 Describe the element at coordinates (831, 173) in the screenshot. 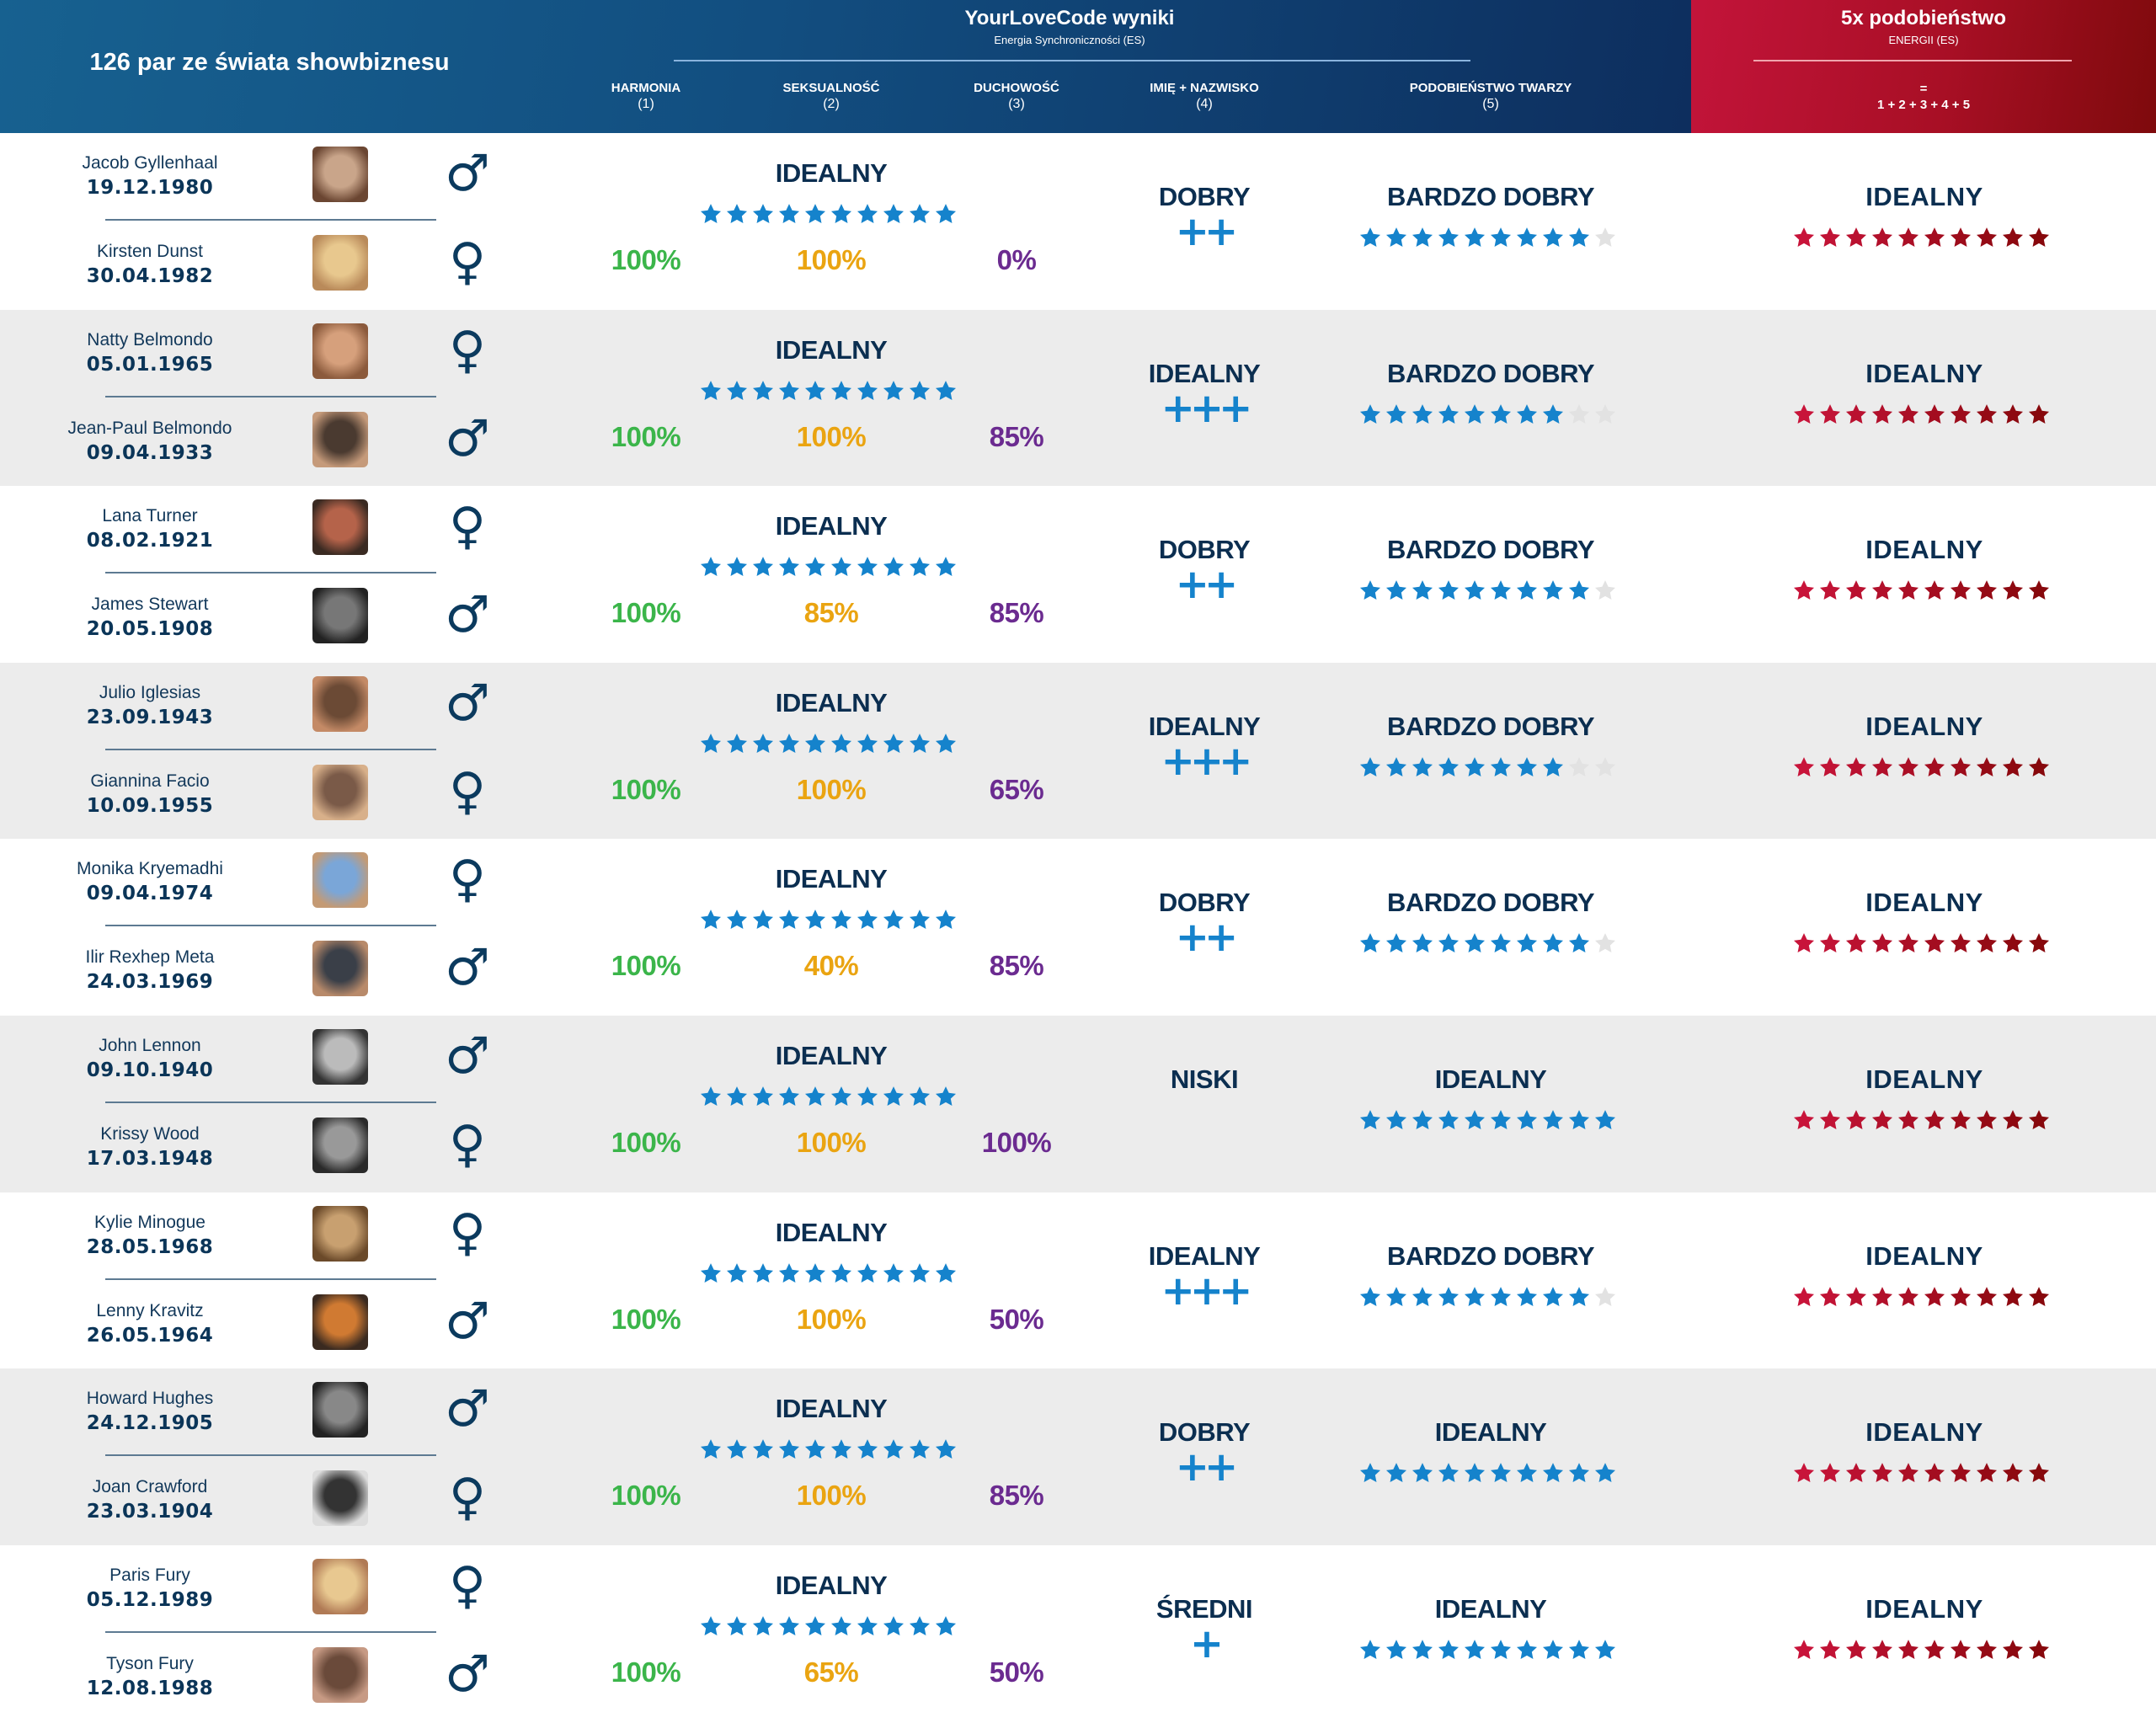

I see `es-rating-label: IDEALNY` at that location.